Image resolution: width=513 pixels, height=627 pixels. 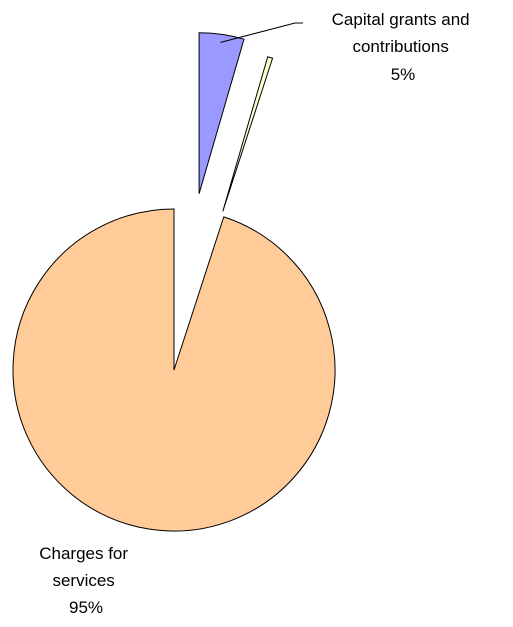 What do you see at coordinates (248, 134) in the screenshot?
I see `slice-other` at bounding box center [248, 134].